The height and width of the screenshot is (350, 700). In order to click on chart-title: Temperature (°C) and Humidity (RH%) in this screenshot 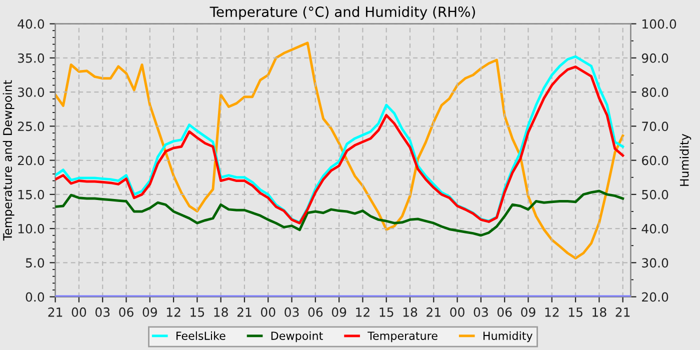, I will do `click(342, 13)`.